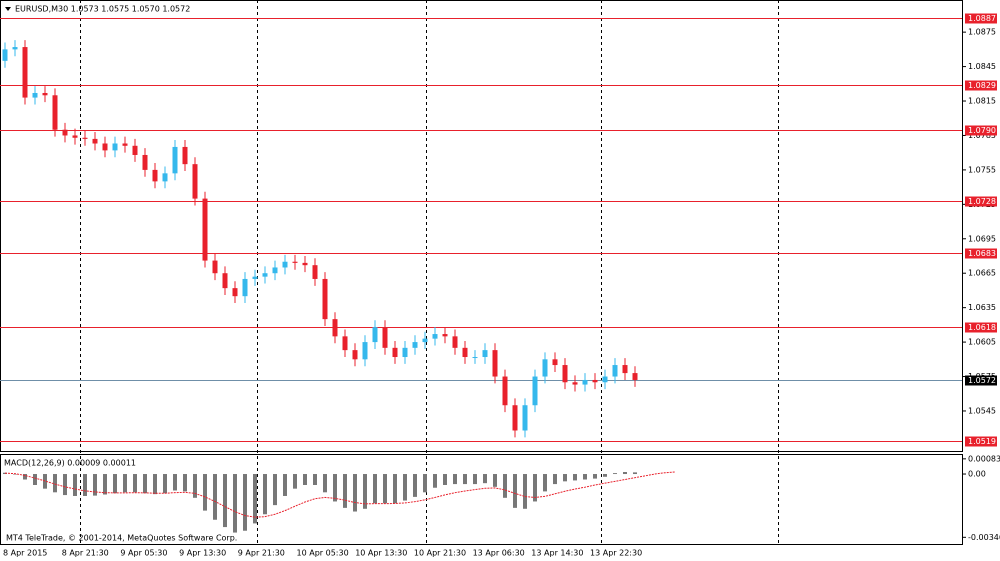  What do you see at coordinates (982, 380) in the screenshot?
I see `current-price-label: 1.0572` at bounding box center [982, 380].